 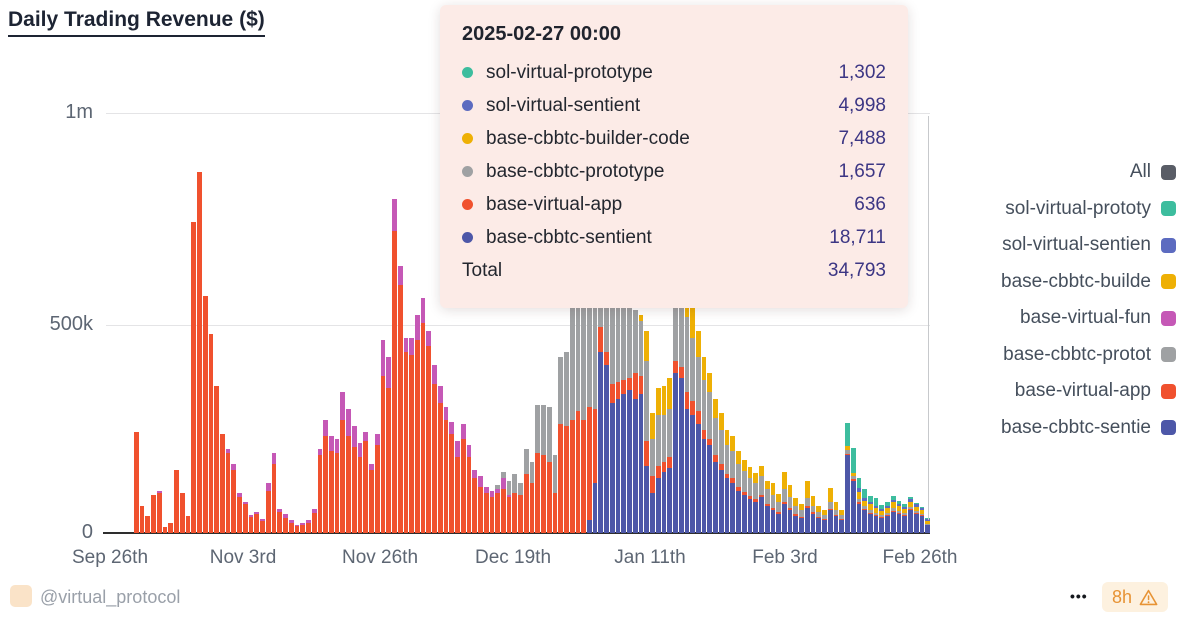 What do you see at coordinates (1088, 245) in the screenshot?
I see `legend-item-sol-virtual-sentien: sol-virtual-sentien` at bounding box center [1088, 245].